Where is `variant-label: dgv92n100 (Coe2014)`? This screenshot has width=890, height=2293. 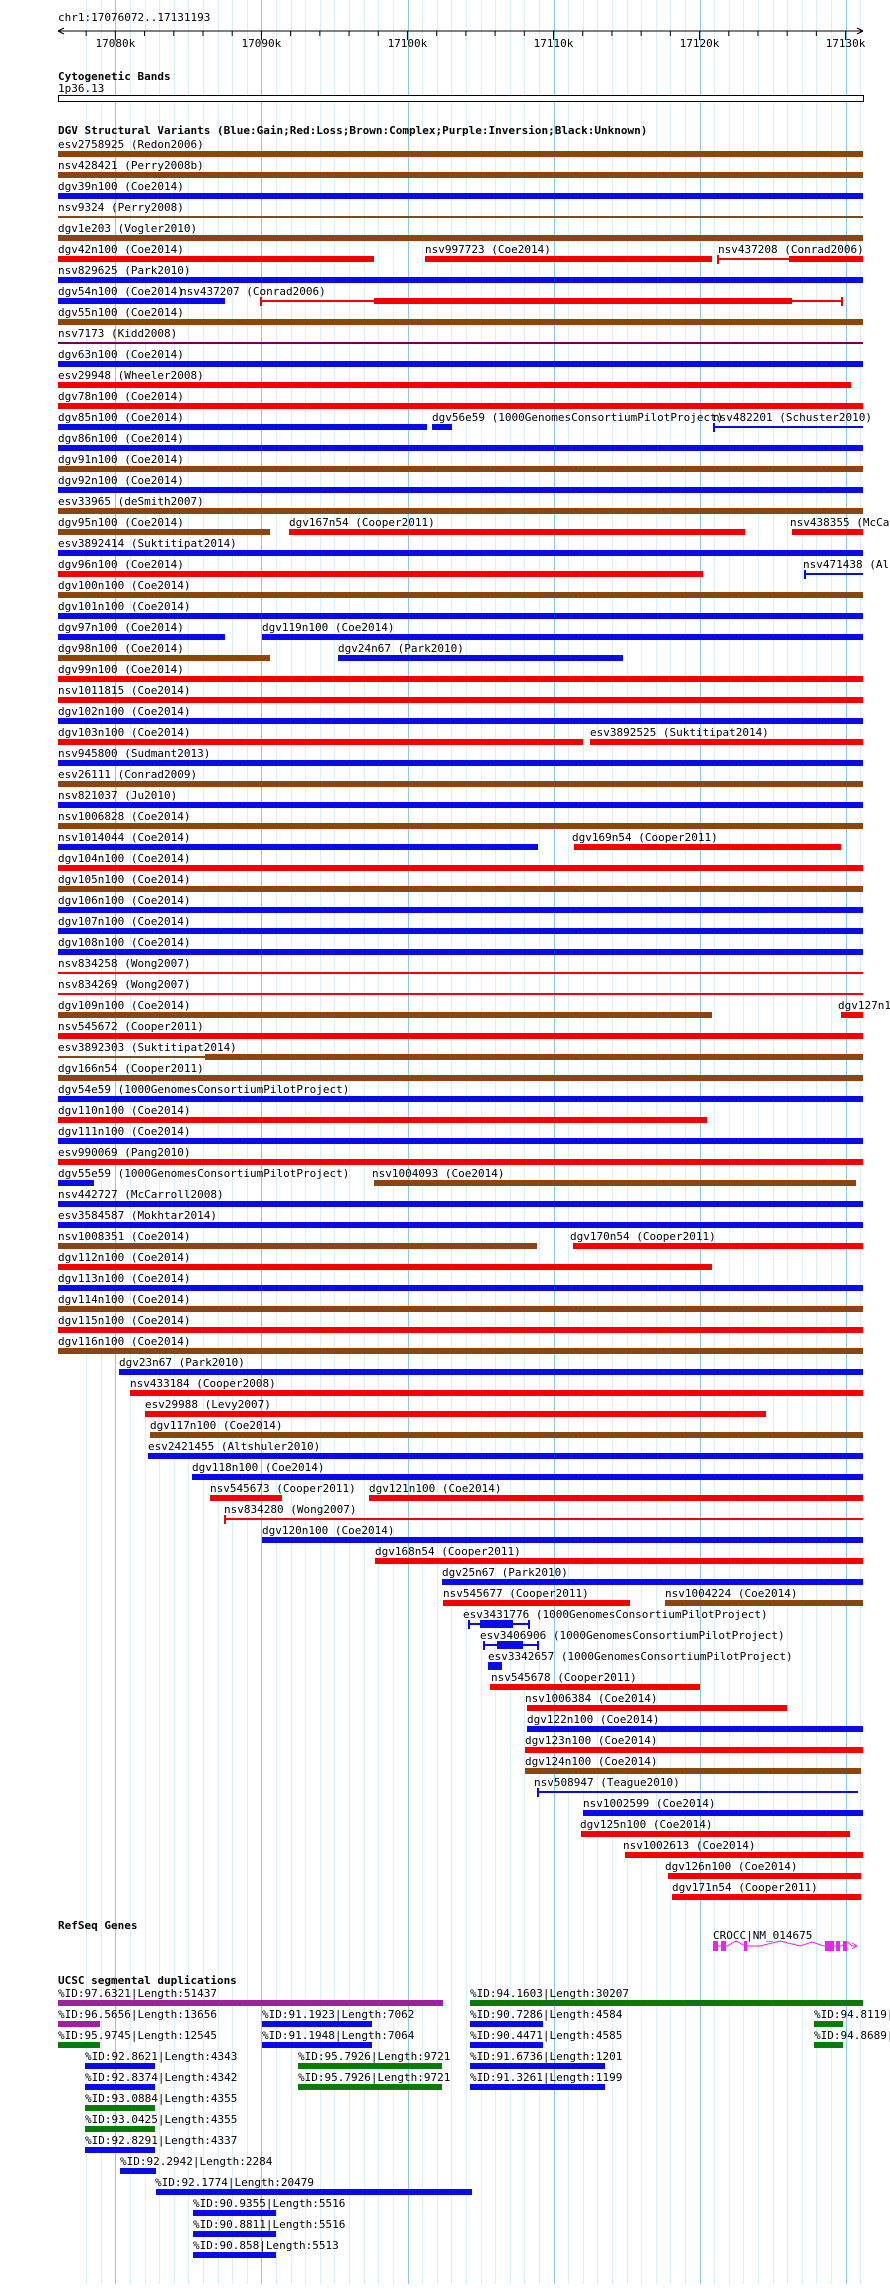
variant-label: dgv92n100 (Coe2014) is located at coordinates (121, 480).